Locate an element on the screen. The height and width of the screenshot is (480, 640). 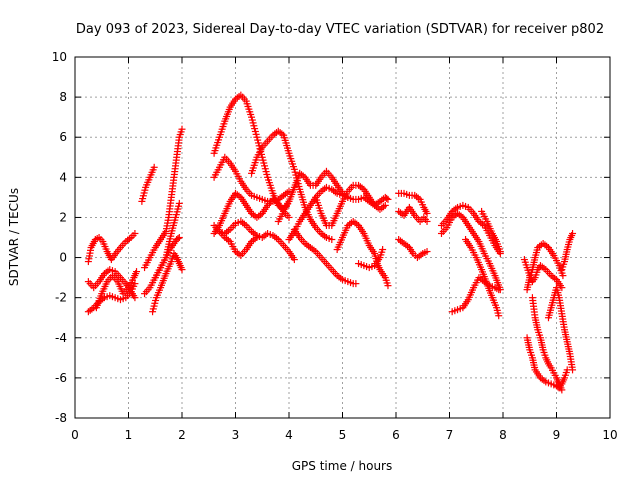
y-tick-label: -4 is located at coordinates (61, 338).